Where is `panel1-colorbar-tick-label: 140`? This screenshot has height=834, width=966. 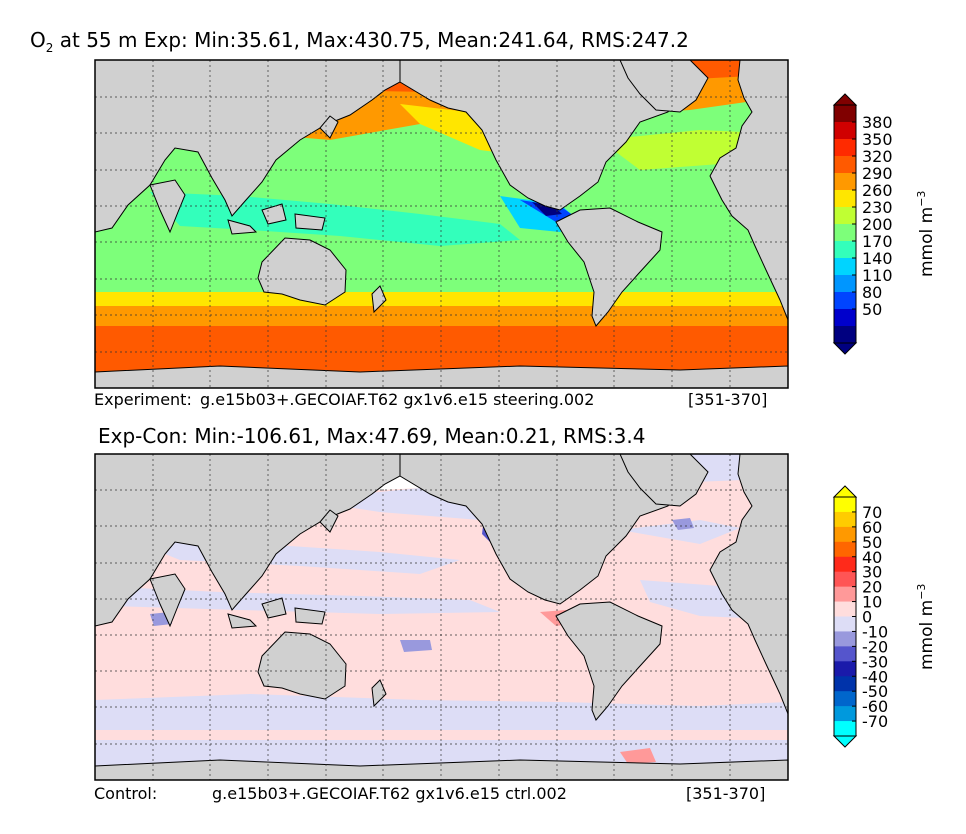 panel1-colorbar-tick-label: 140 is located at coordinates (877, 258).